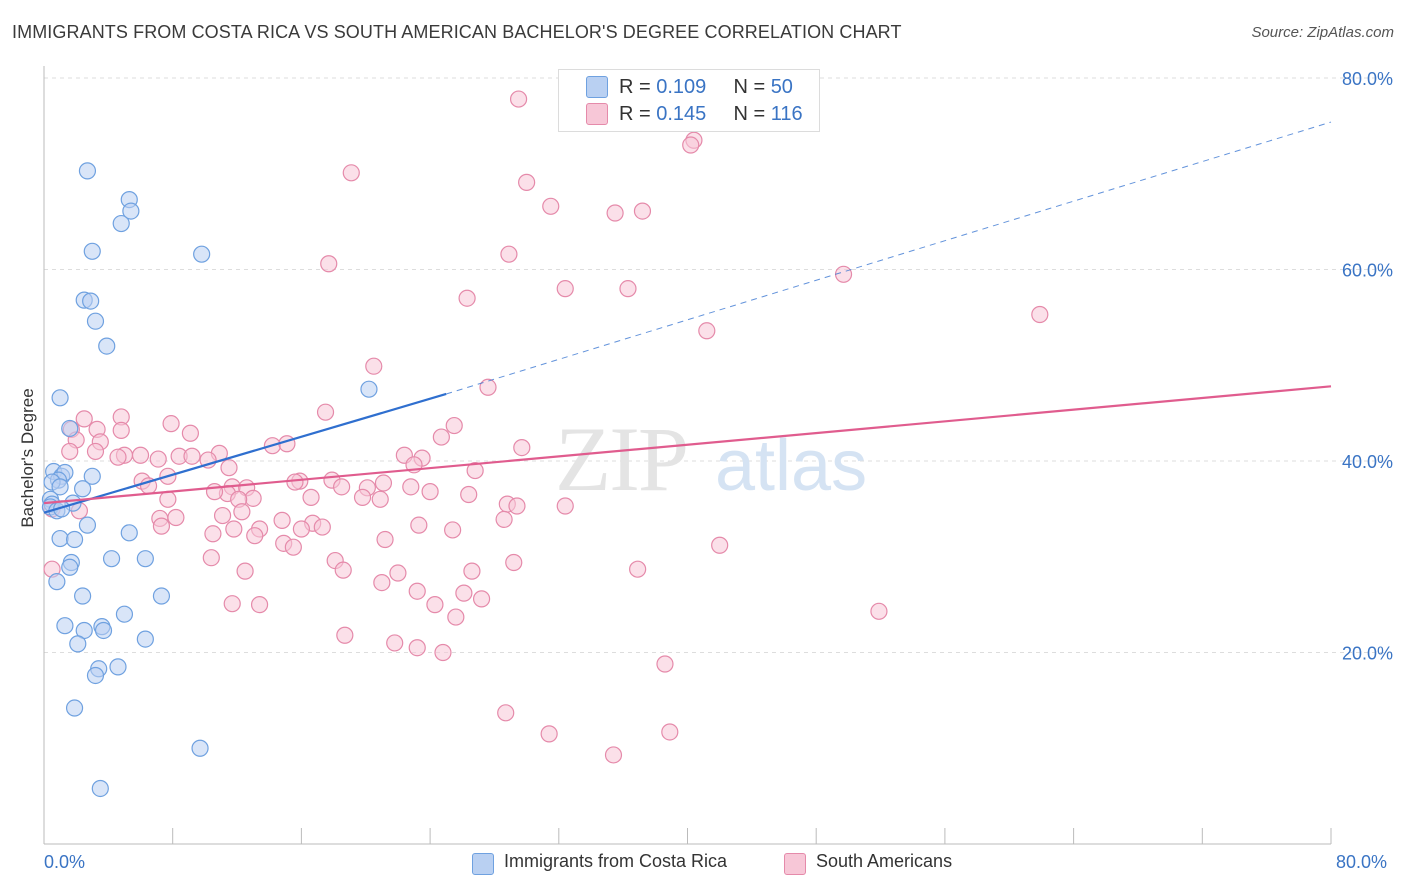 The height and width of the screenshot is (892, 1406). Describe the element at coordinates (791, 466) in the screenshot. I see `watermark-atlas: atlas` at that location.